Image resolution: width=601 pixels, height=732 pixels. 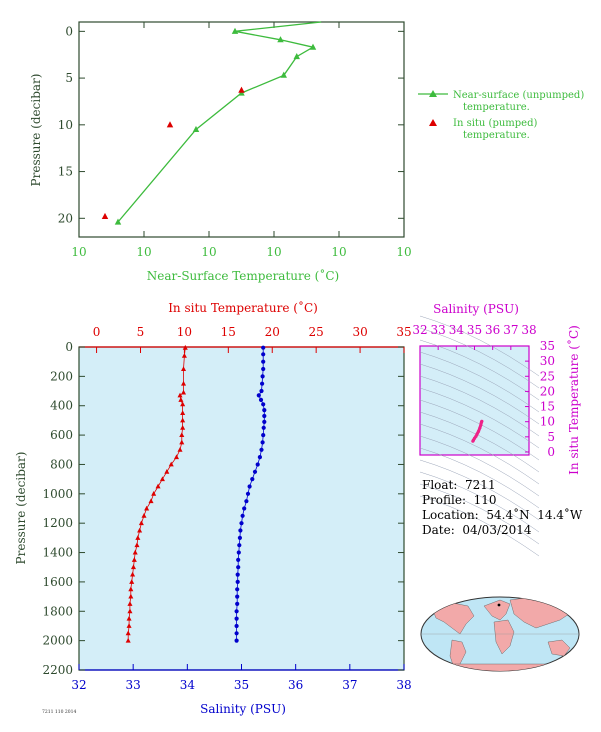 What do you see at coordinates (547, 391) in the screenshot?
I see `ts-temperature-tick-label: 20` at bounding box center [547, 391].